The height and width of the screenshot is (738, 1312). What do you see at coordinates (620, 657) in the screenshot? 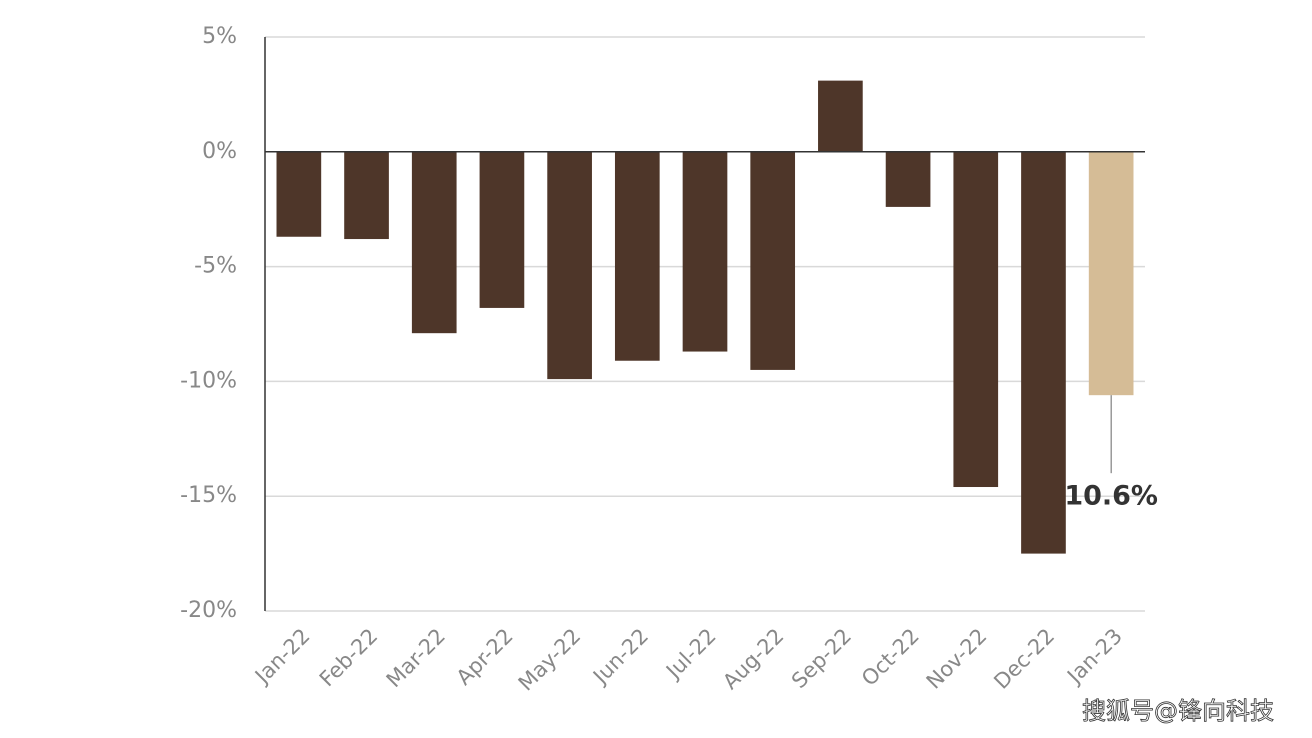
I see `x-tick-label: Jun-22` at bounding box center [620, 657].